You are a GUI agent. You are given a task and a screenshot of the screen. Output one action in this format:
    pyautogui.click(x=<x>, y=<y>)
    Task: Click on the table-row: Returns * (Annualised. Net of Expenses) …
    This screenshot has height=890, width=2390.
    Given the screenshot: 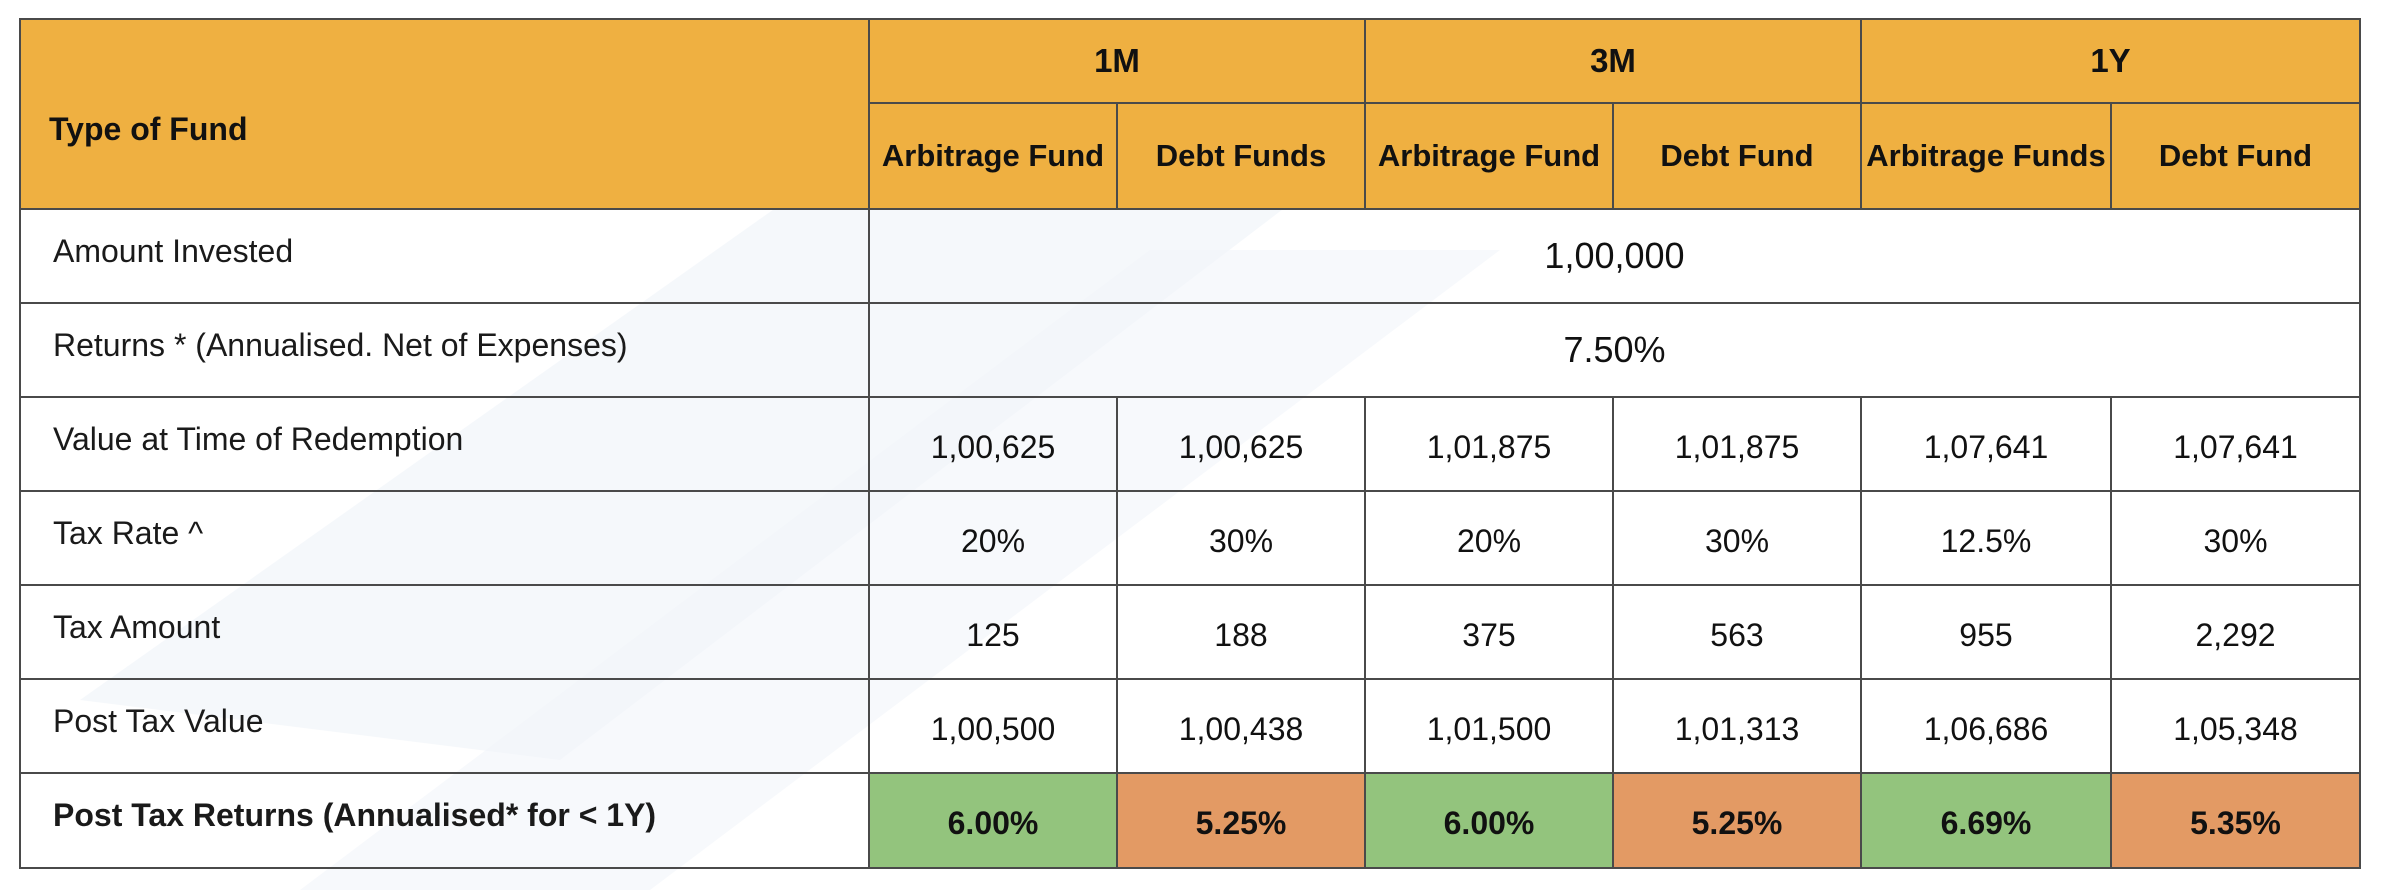 What is the action you would take?
    pyautogui.click(x=1190, y=350)
    